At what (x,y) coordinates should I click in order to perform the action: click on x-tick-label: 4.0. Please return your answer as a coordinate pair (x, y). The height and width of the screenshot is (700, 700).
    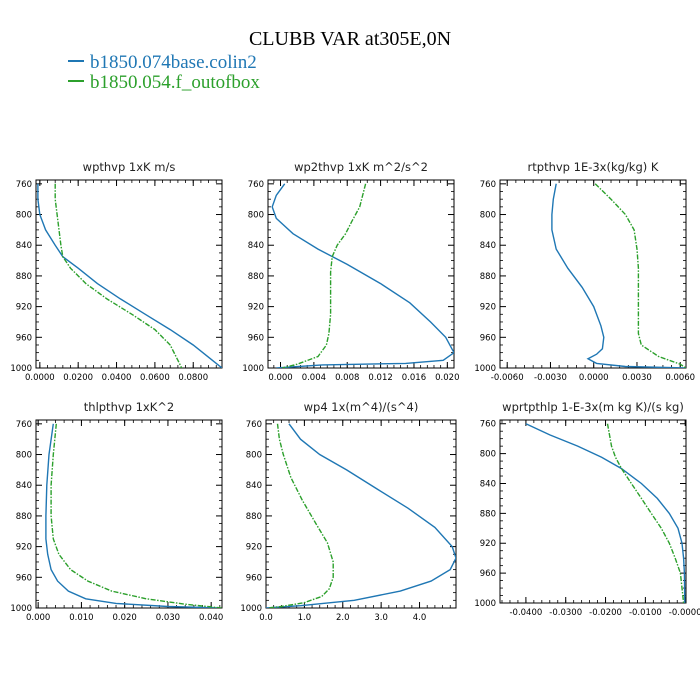
    Looking at the image, I should click on (420, 618).